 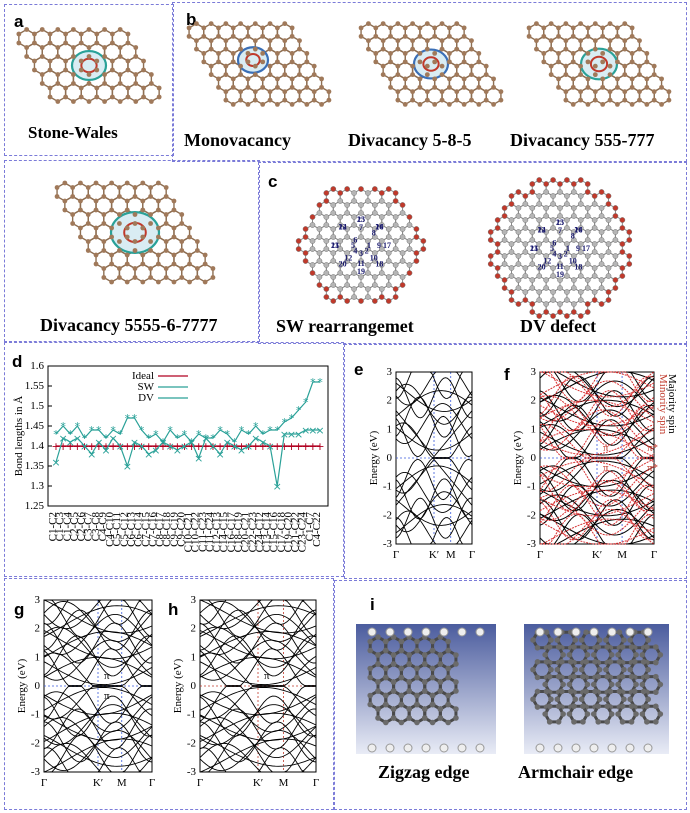 I want to click on x-tick-label: C10-C22, so click(x=196, y=532).